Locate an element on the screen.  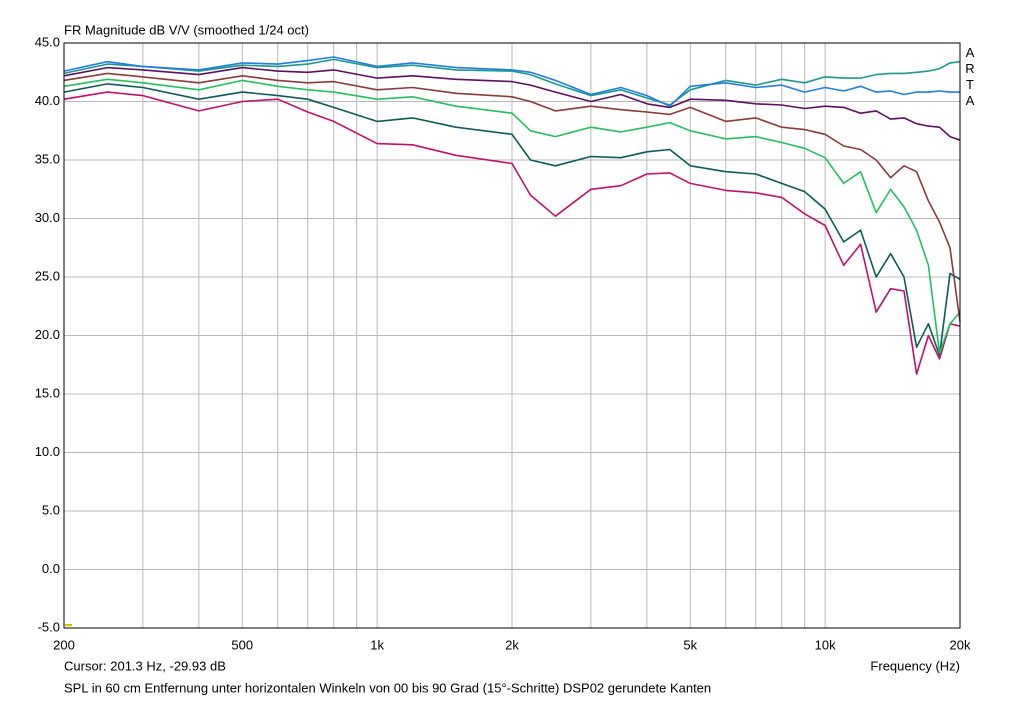
x-tick-label: 200 is located at coordinates (64, 644).